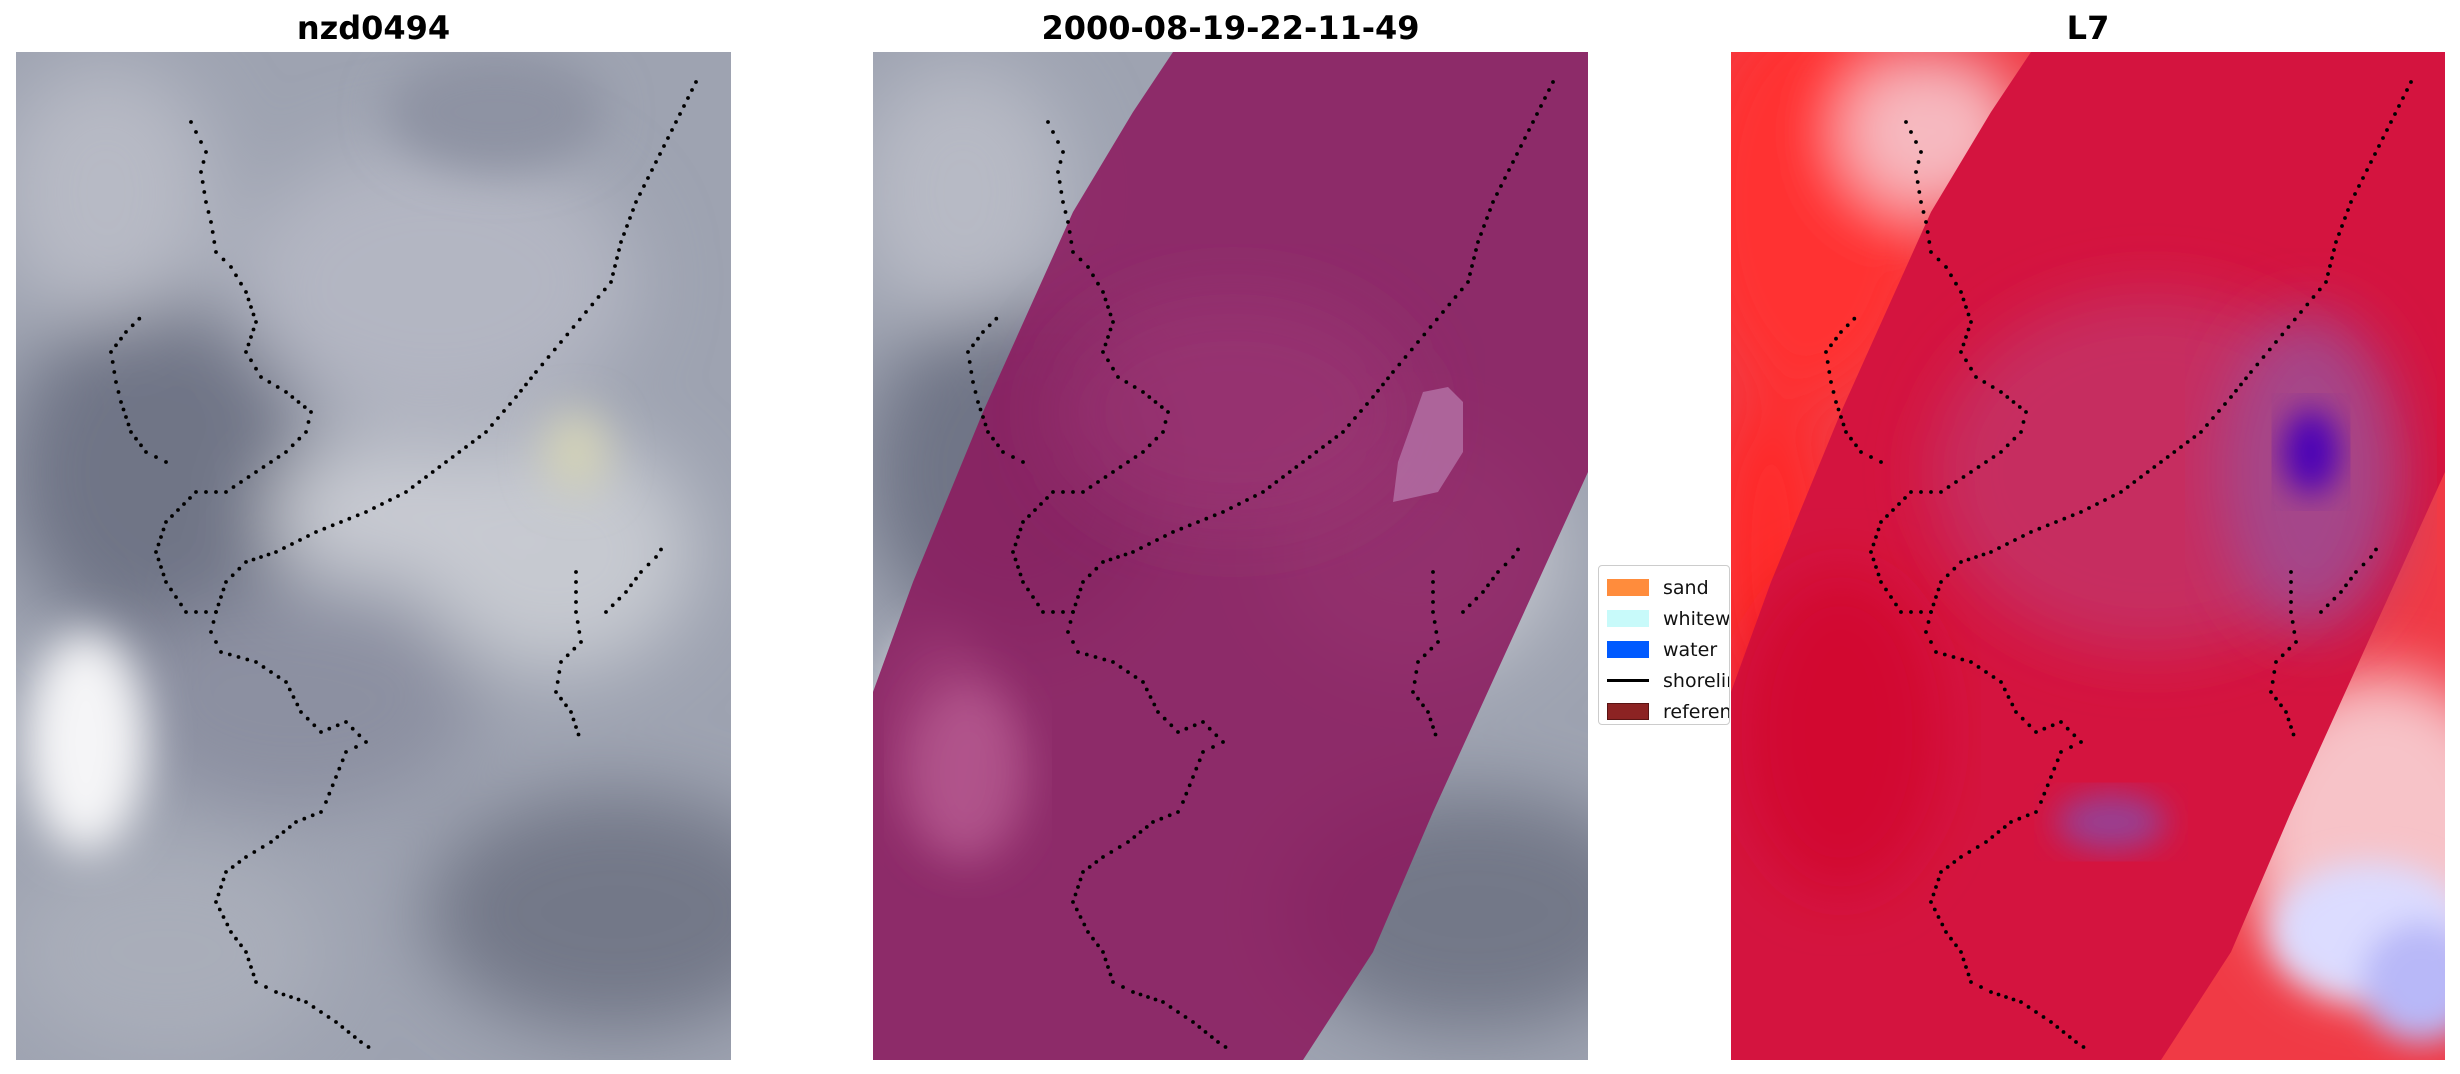  Describe the element at coordinates (1686, 587) in the screenshot. I see `legend-label: sand` at that location.